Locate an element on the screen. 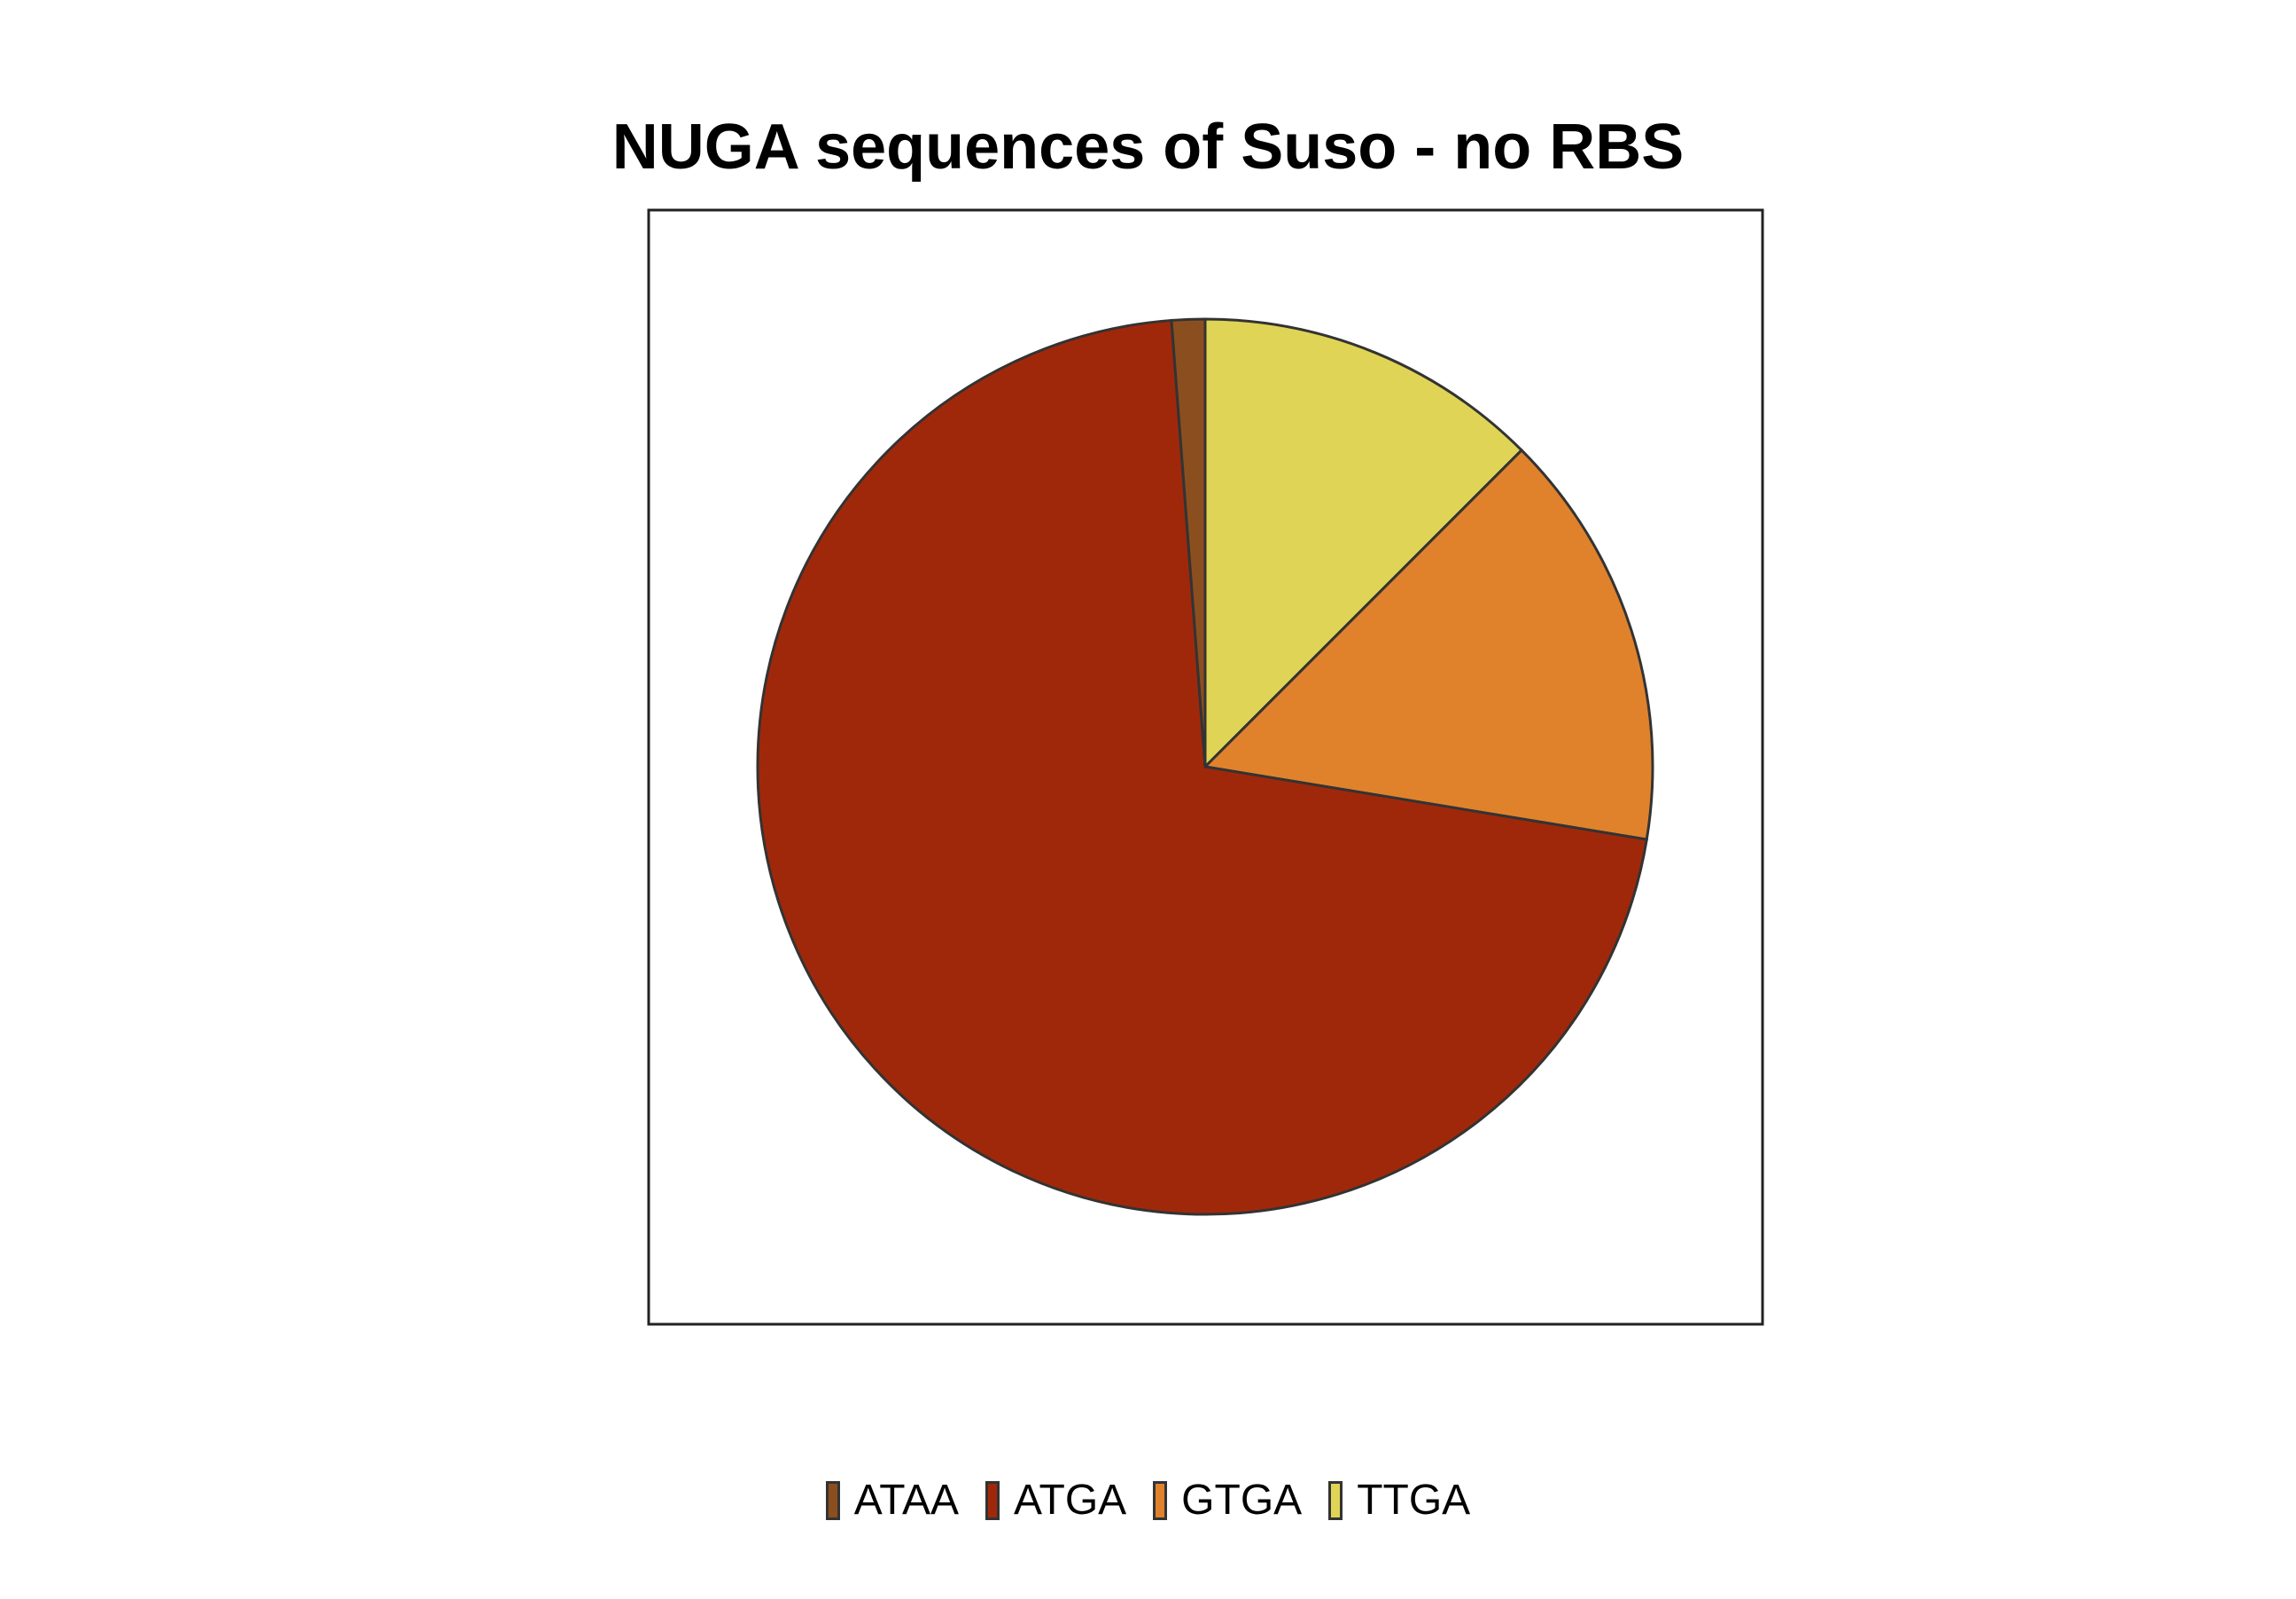  legend-item-atga: ATGA is located at coordinates (1055, 1500).